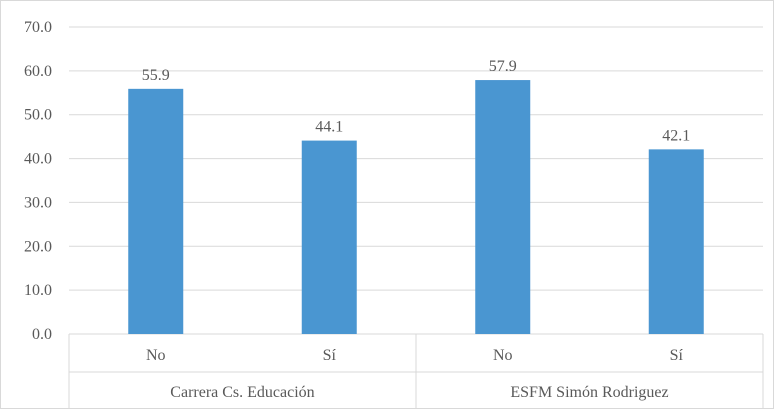  Describe the element at coordinates (156, 75) in the screenshot. I see `data-label: 55.9` at that location.